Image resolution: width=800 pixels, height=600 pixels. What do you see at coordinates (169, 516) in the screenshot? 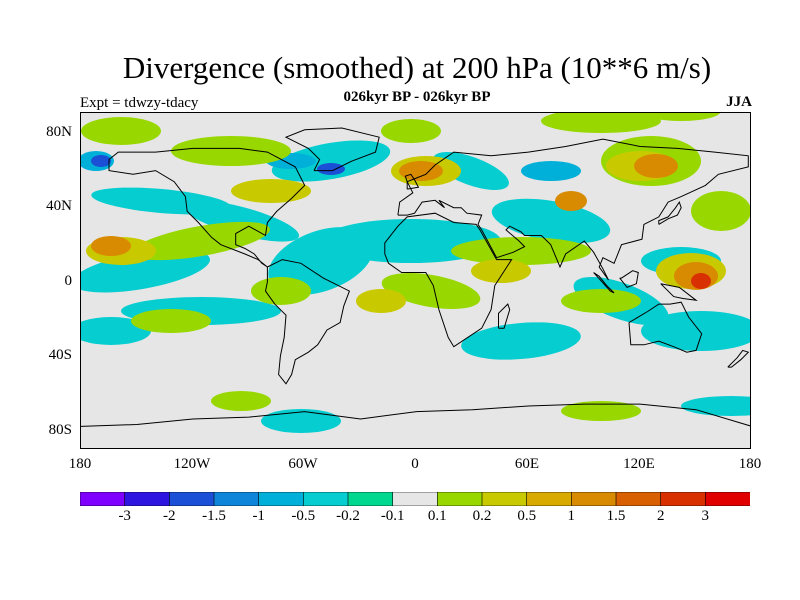
I see `colorbar-label: -2` at bounding box center [169, 516].